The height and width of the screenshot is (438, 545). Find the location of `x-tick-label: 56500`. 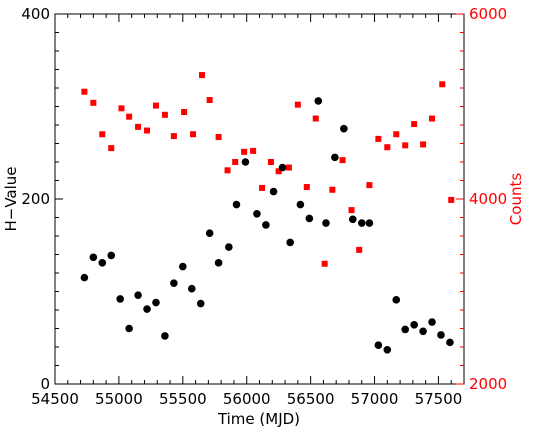

x-tick-label: 56500 is located at coordinates (311, 399).